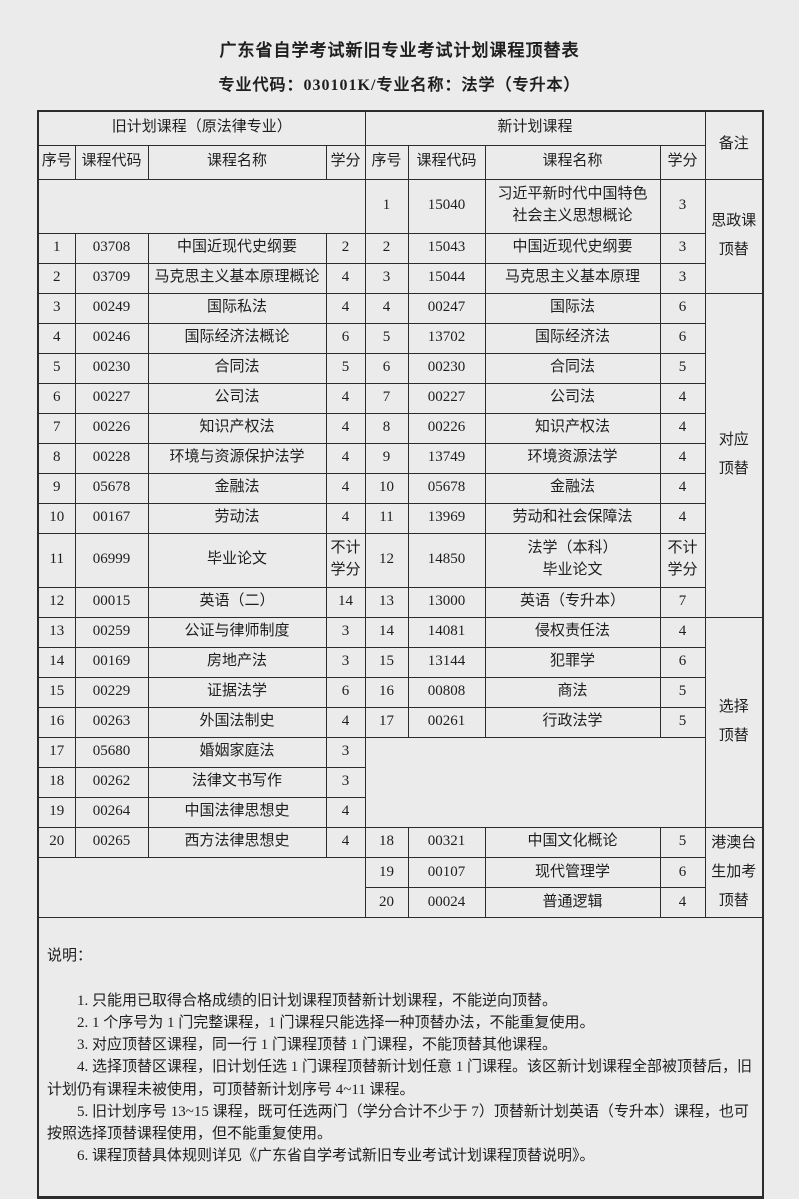 This screenshot has width=799, height=1199. I want to click on old-seq-cell: 14, so click(56, 662).